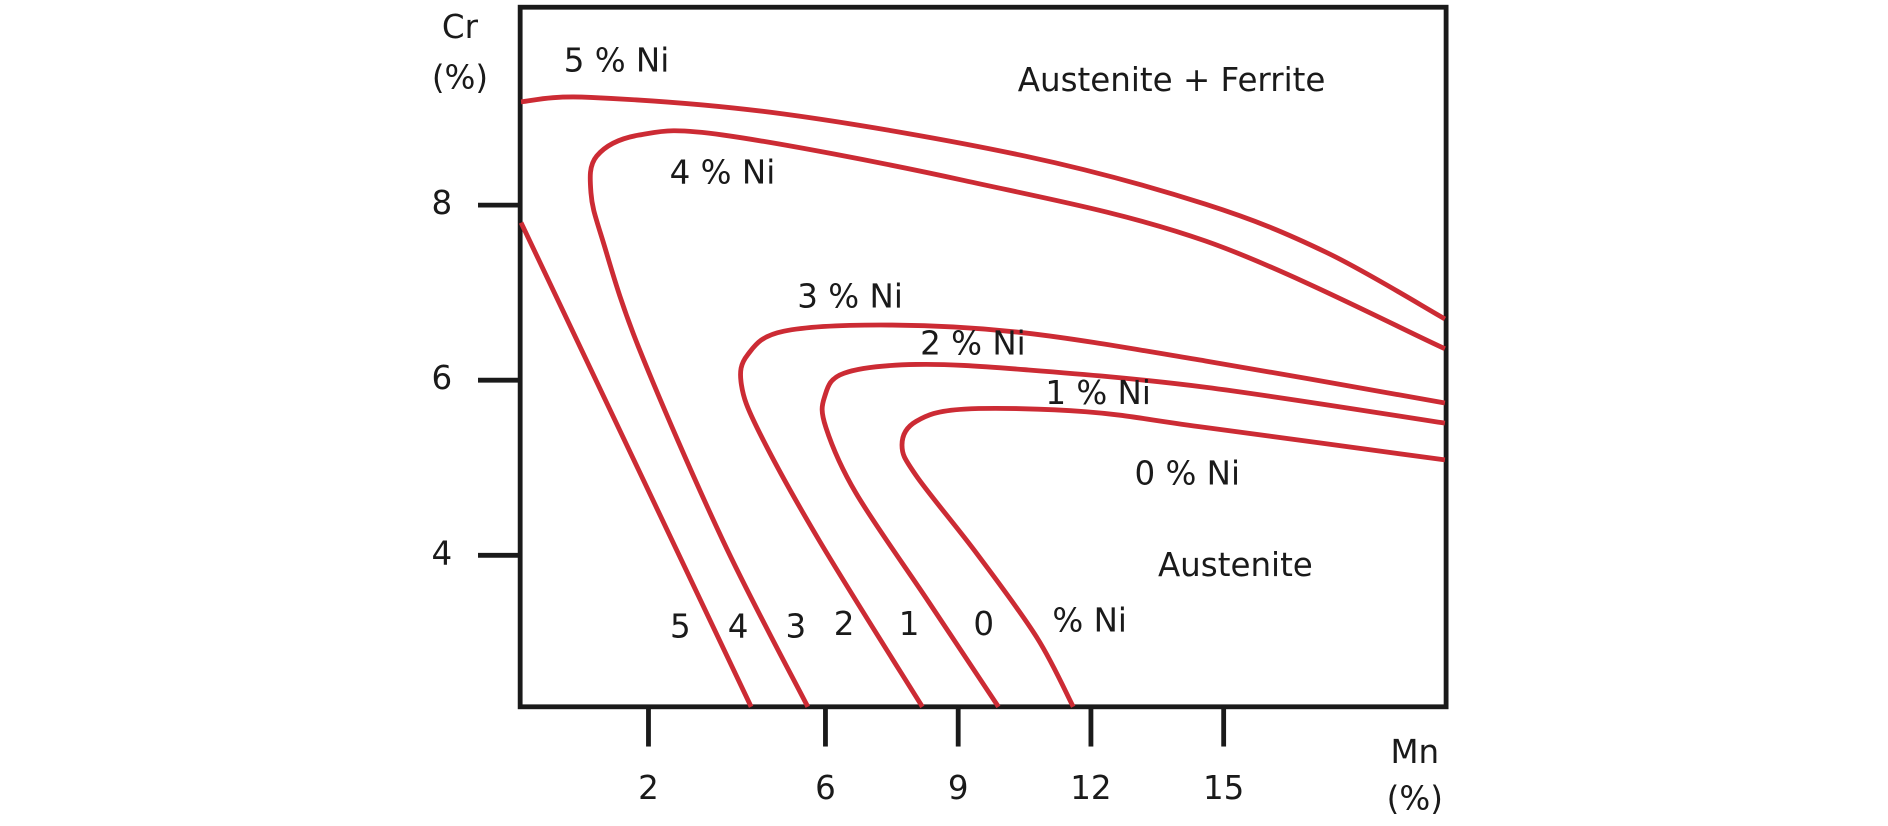 The image size is (1888, 826). I want to click on y-tick-label: 8, so click(442, 203).